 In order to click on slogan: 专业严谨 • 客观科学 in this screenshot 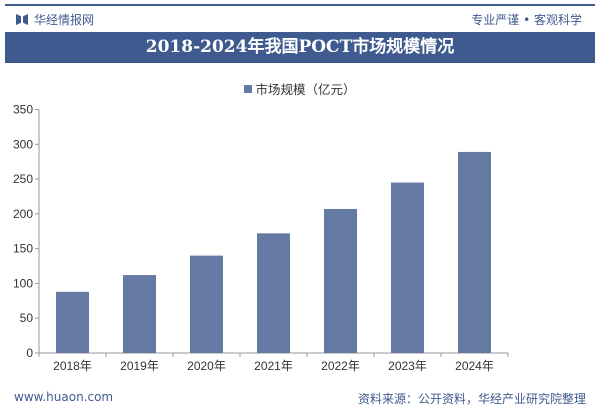, I will do `click(526, 20)`.